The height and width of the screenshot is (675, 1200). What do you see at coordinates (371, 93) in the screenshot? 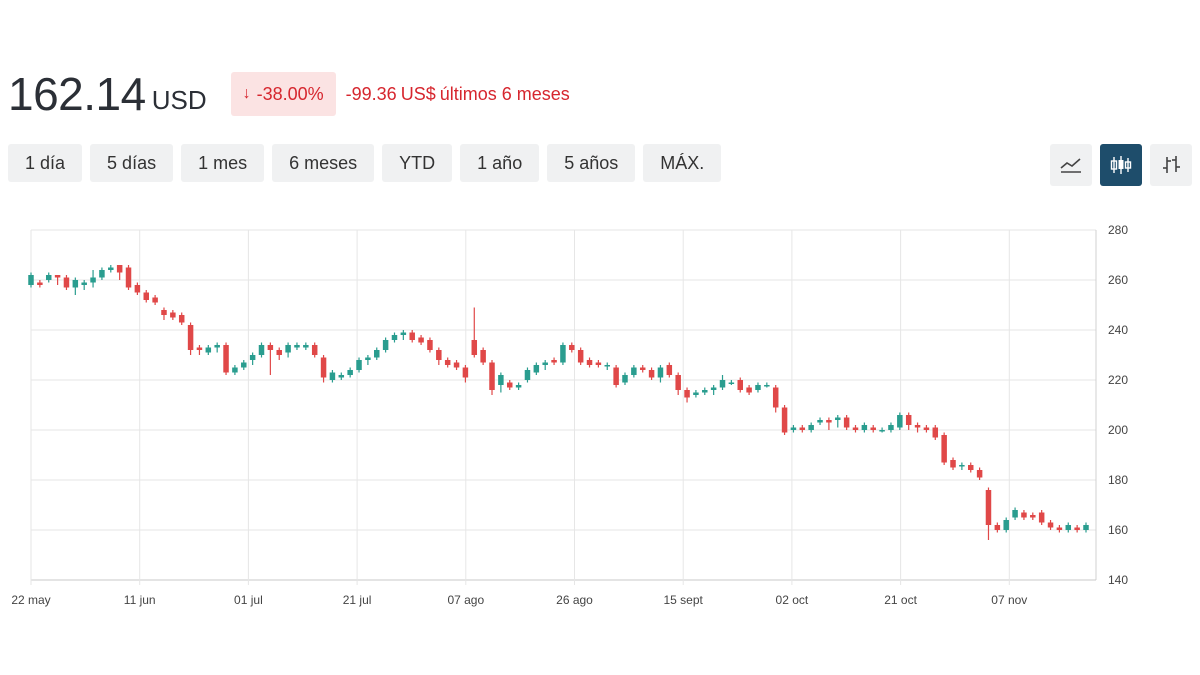
I see `change-value: -99.36` at bounding box center [371, 93].